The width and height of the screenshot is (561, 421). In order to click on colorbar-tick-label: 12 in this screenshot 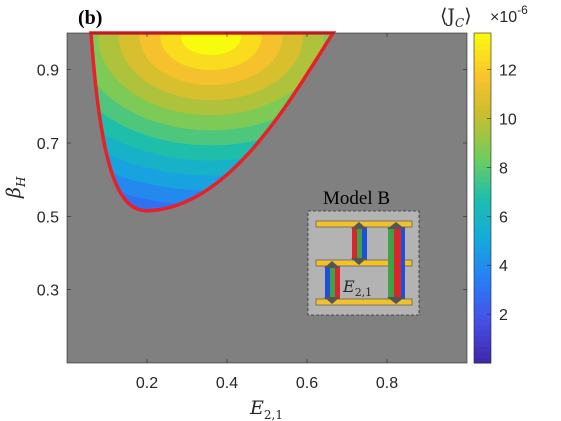, I will do `click(508, 71)`.